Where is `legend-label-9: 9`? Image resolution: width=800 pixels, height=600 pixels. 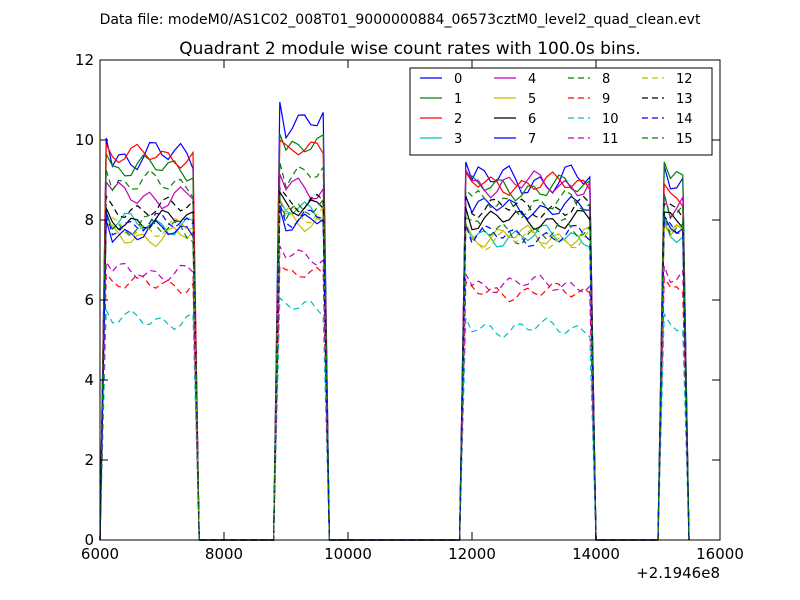
legend-label-9: 9 is located at coordinates (606, 99).